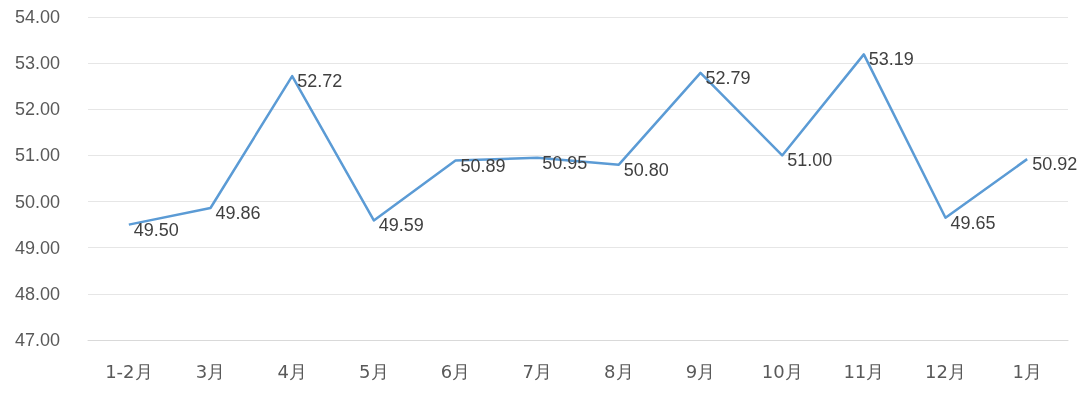 The width and height of the screenshot is (1080, 397). I want to click on y-tick-label: 51.00, so click(37, 155).